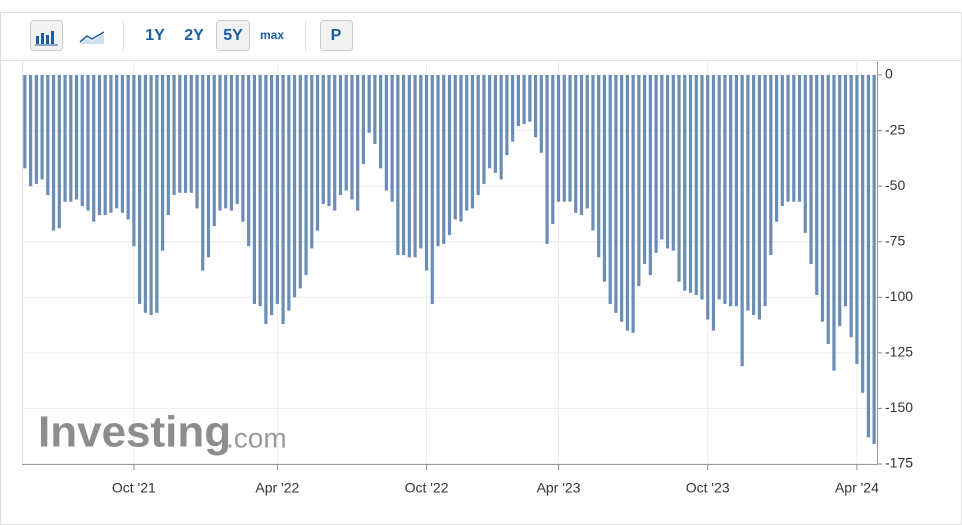  I want to click on range-button: 1Y, so click(155, 35).